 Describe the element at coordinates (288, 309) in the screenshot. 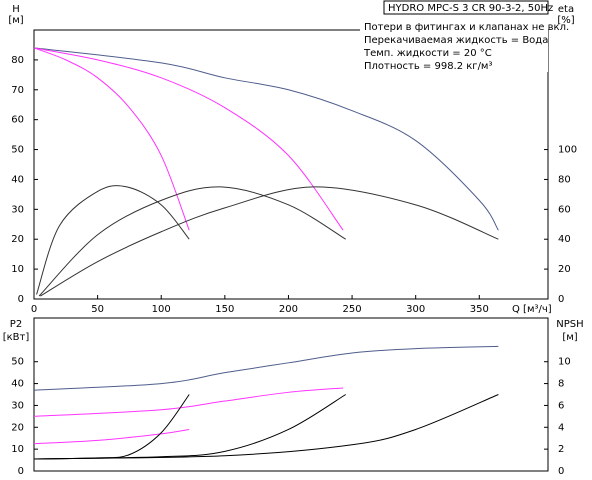

I see `x-tick-label: 200` at that location.